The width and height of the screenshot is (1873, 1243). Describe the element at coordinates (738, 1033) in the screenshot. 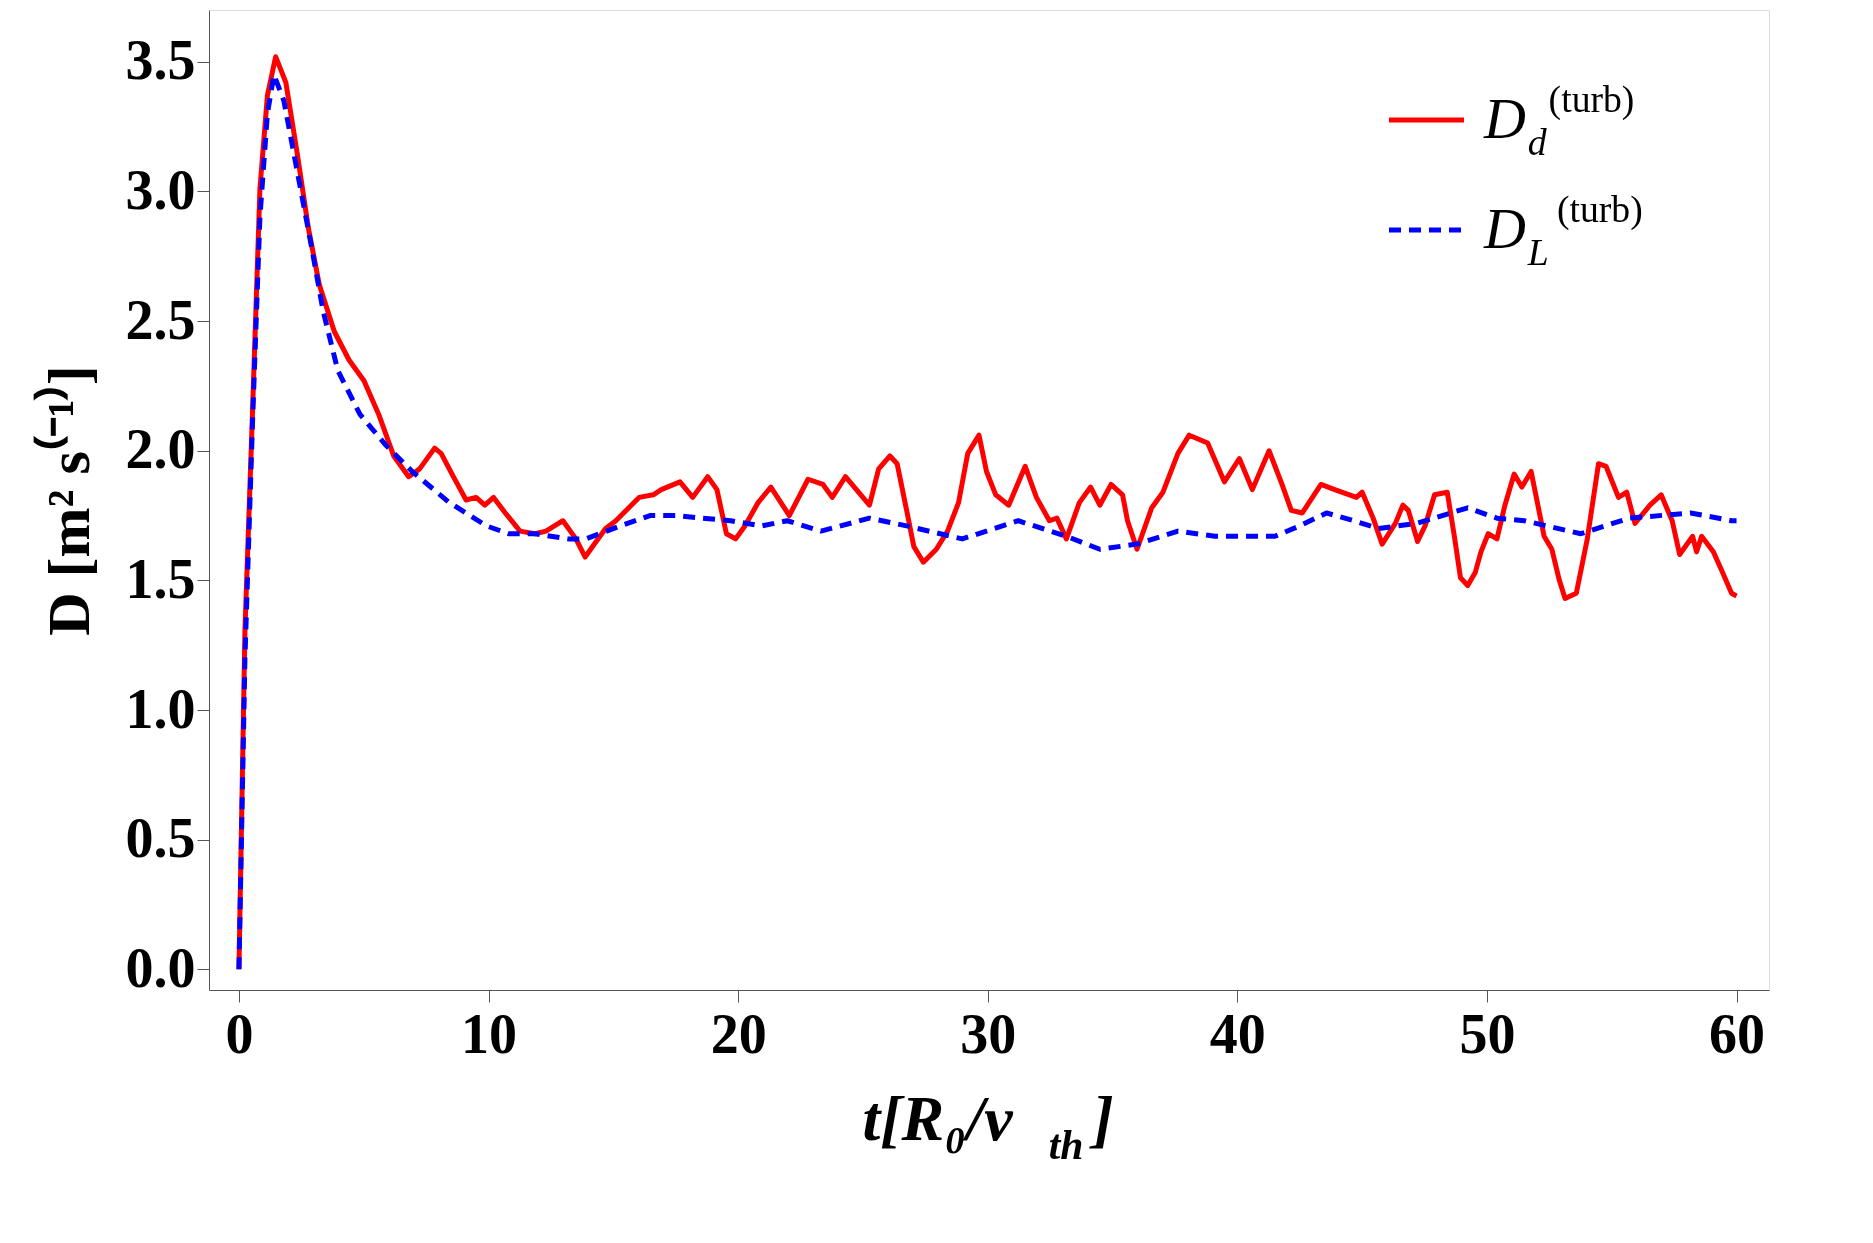

I see `x-tick-label: 20` at that location.